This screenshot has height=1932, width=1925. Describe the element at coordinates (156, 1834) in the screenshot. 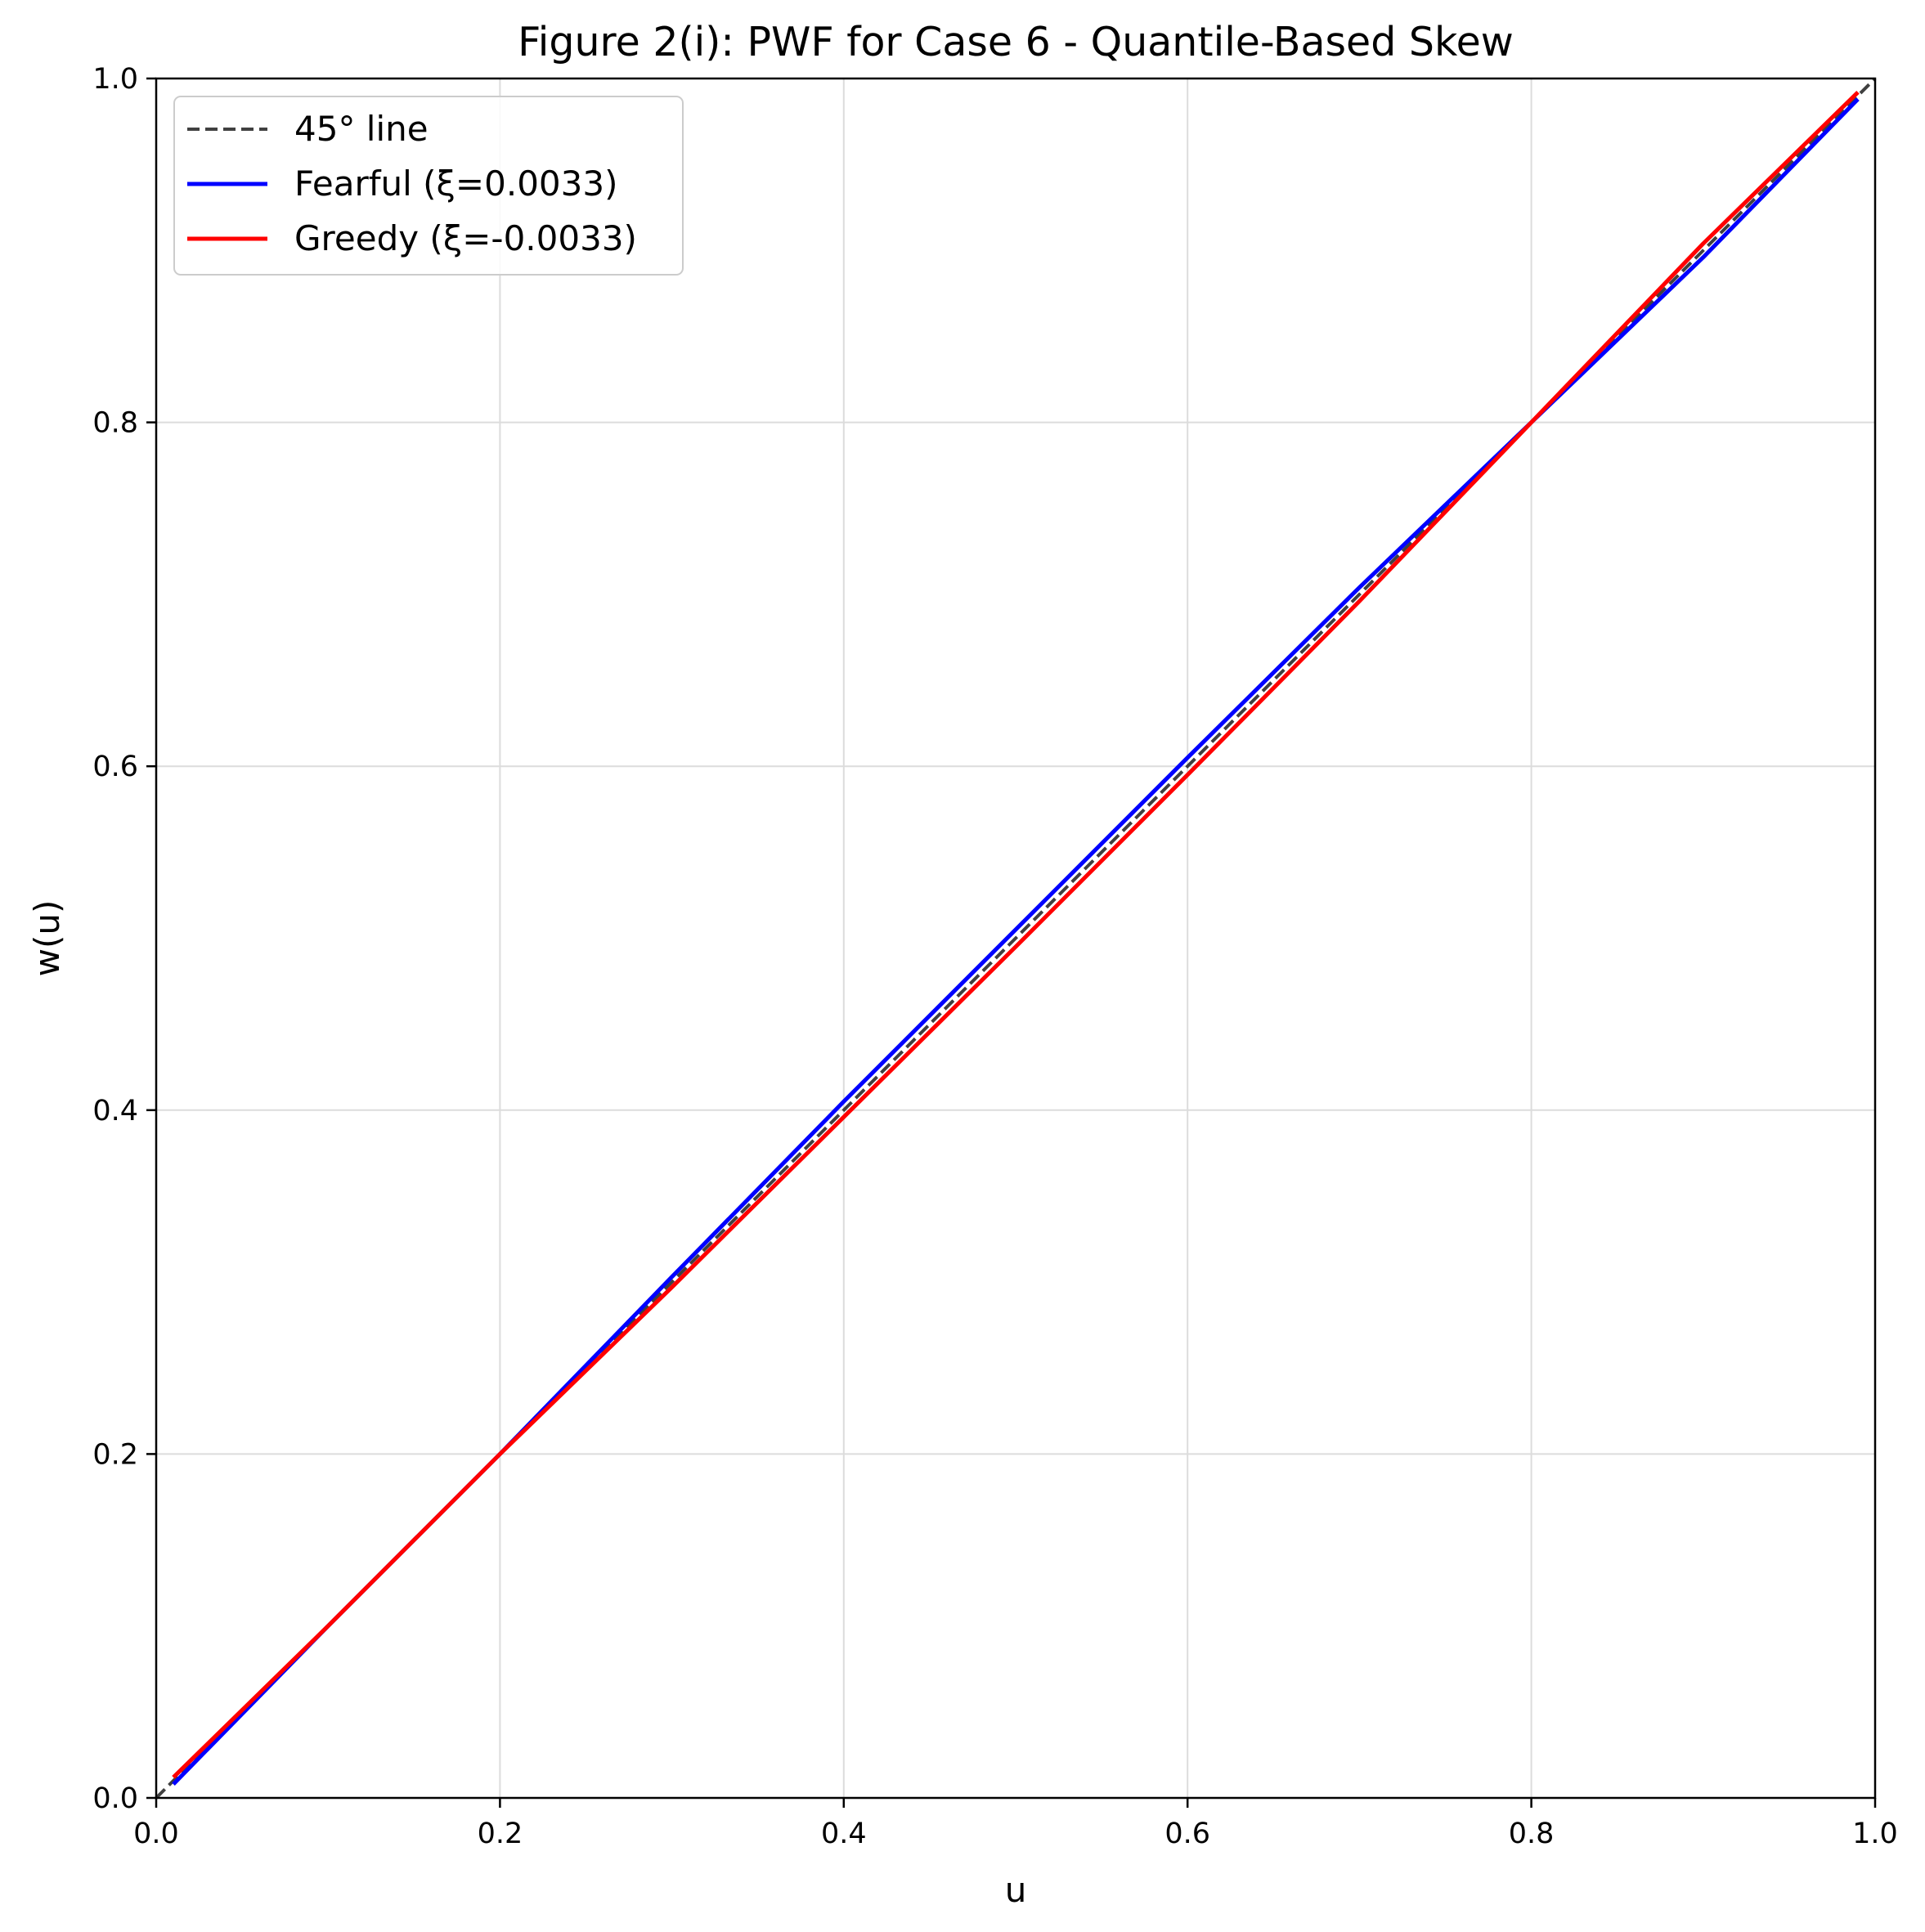

I see `x-tick-label: 0.0` at that location.